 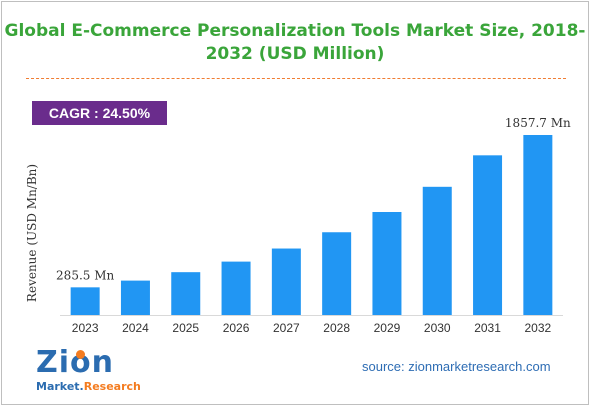 I want to click on x-tick-label: 2023, so click(x=85, y=328).